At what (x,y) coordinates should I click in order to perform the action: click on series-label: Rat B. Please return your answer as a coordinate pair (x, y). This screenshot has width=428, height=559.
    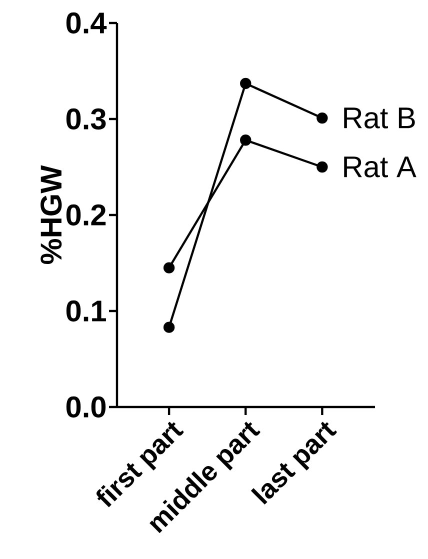
    Looking at the image, I should click on (379, 118).